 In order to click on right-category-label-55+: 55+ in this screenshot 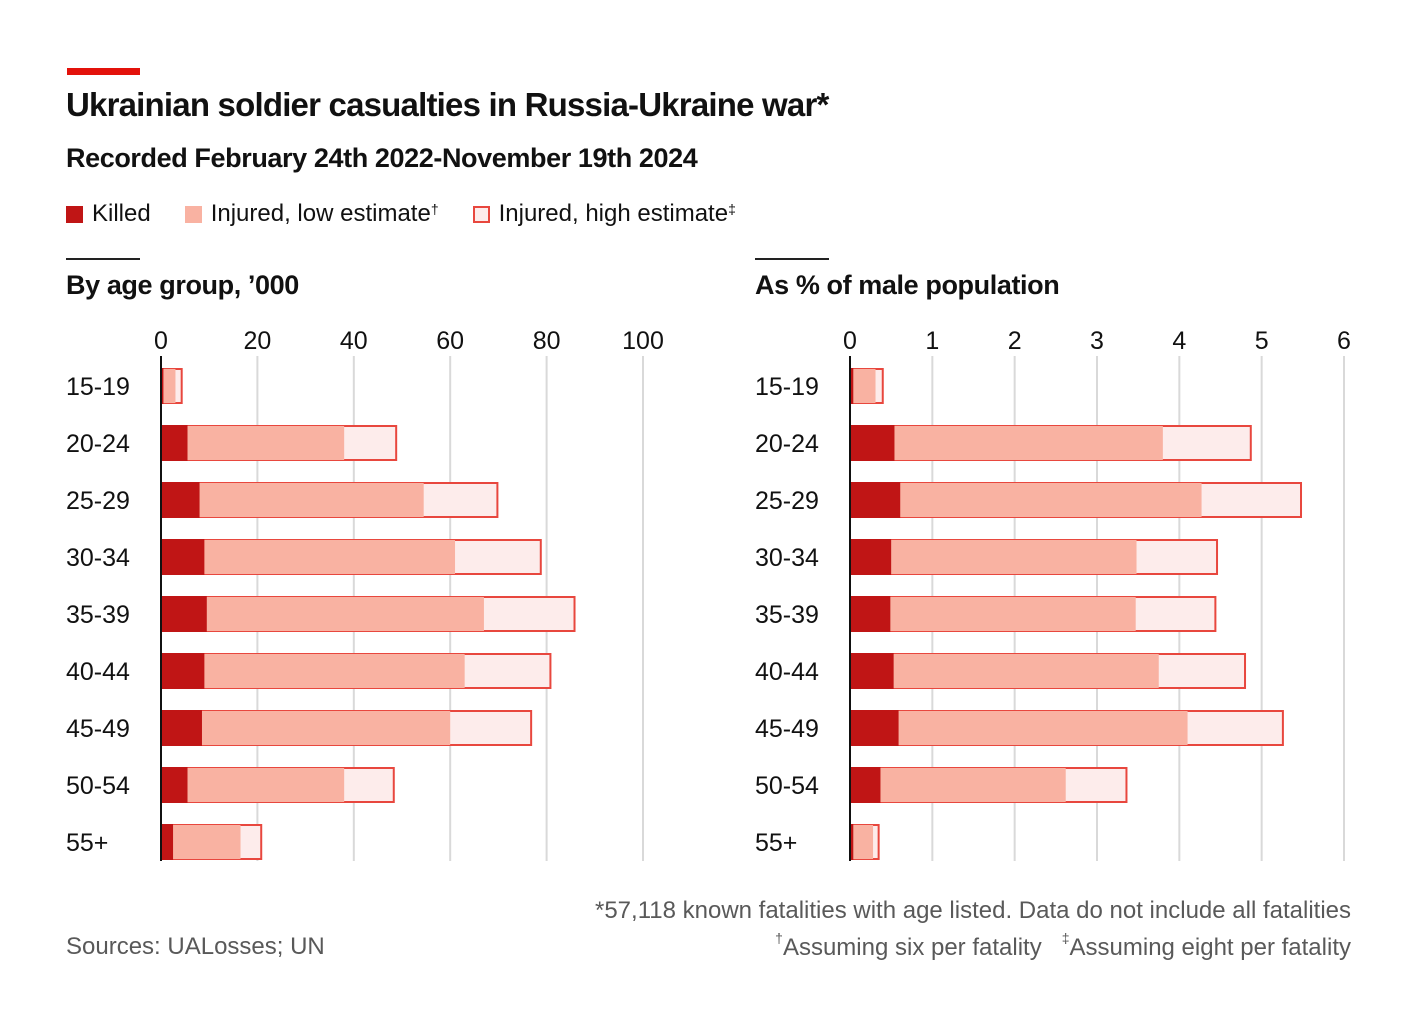, I will do `click(776, 843)`.